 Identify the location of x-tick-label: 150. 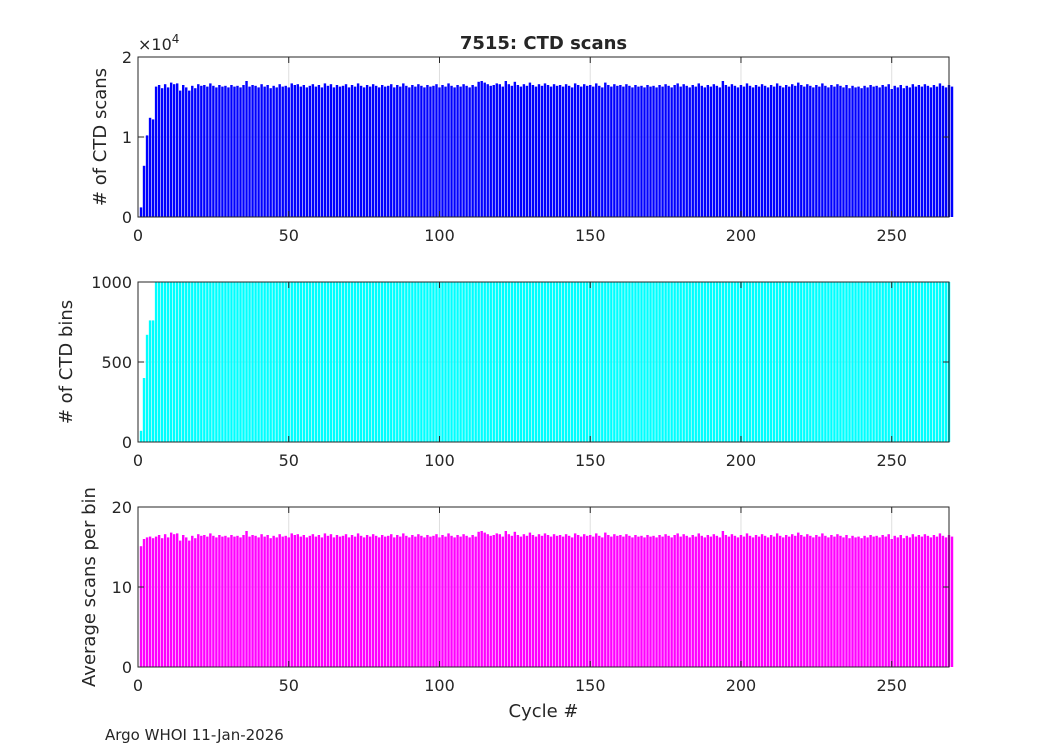
(590, 235).